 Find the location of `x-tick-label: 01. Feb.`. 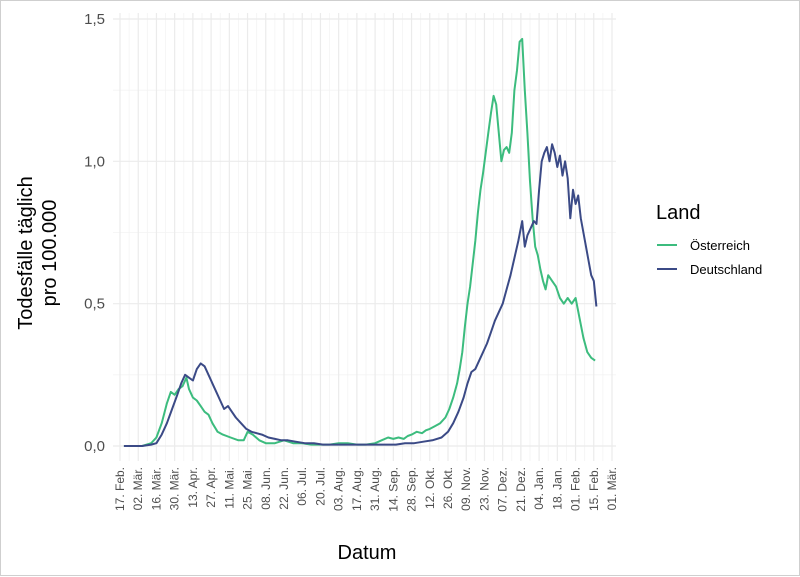

x-tick-label: 01. Feb. is located at coordinates (576, 489).